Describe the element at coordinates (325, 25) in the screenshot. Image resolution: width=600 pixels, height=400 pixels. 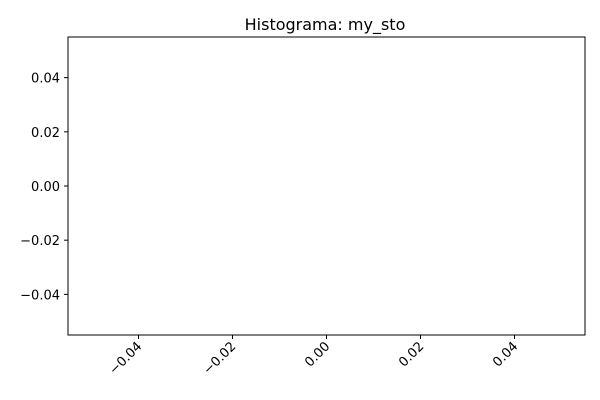
I see `chart-title: Histograma: my_sto` at that location.